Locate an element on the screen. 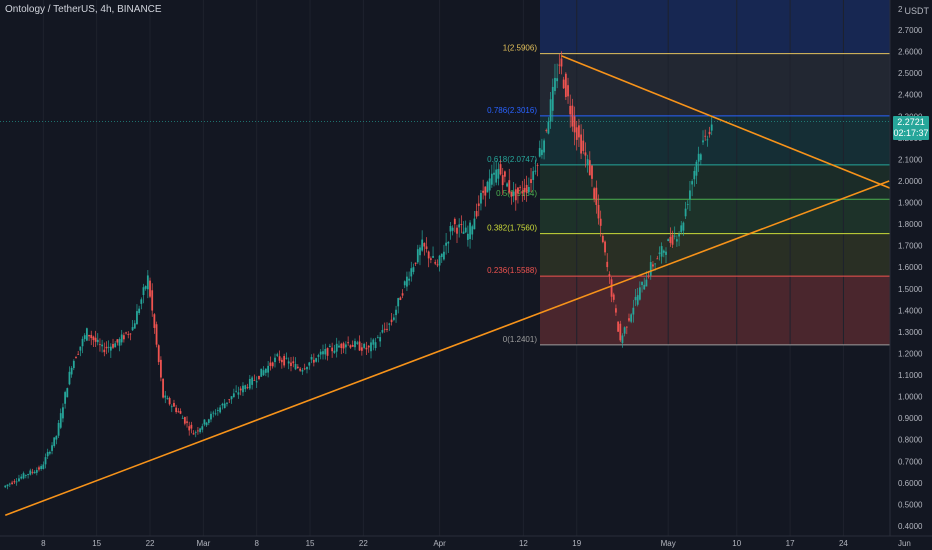  currency-label: USDT is located at coordinates (917, 11).